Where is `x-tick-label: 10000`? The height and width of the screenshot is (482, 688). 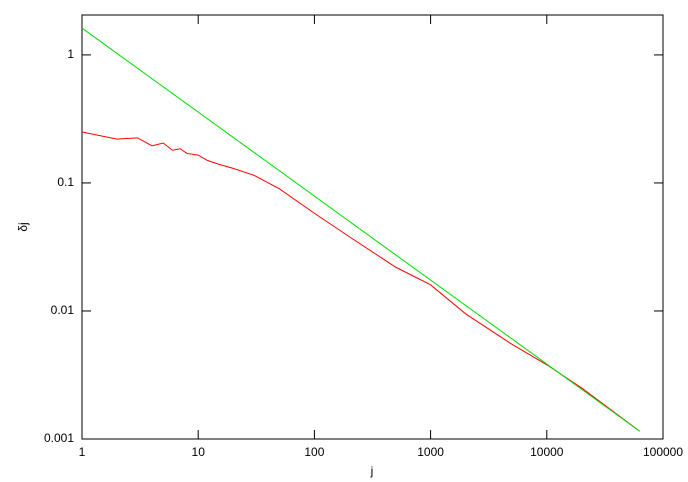
x-tick-label: 10000 is located at coordinates (547, 452).